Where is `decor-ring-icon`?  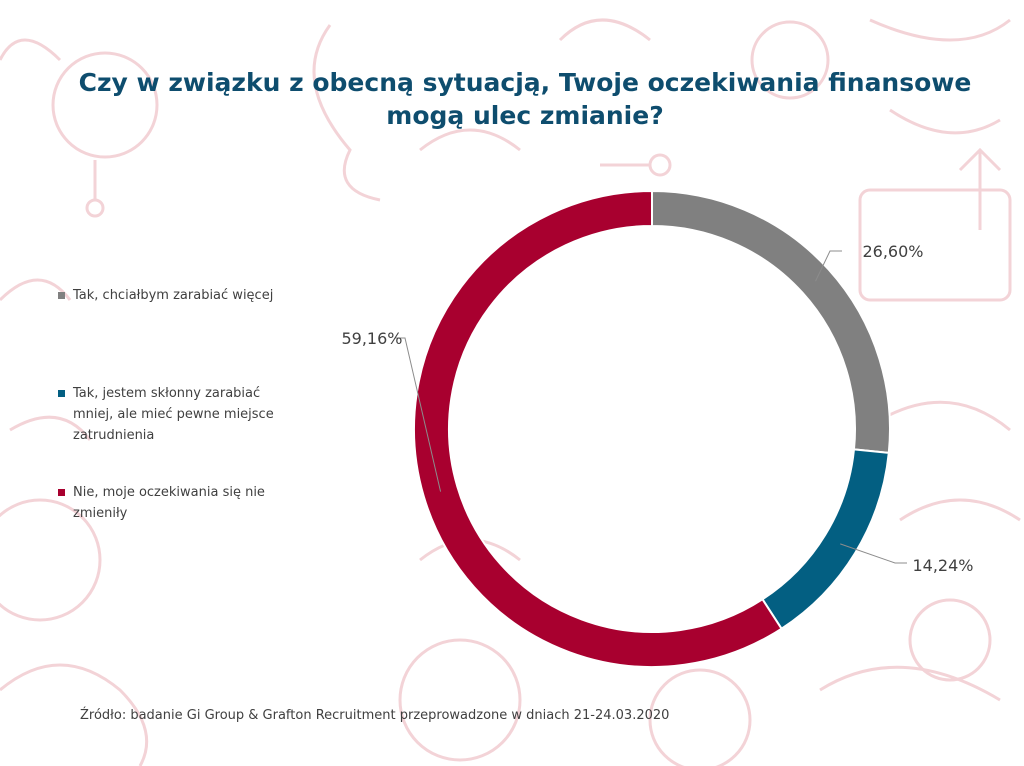
decor-ring-icon is located at coordinates (51, 560).